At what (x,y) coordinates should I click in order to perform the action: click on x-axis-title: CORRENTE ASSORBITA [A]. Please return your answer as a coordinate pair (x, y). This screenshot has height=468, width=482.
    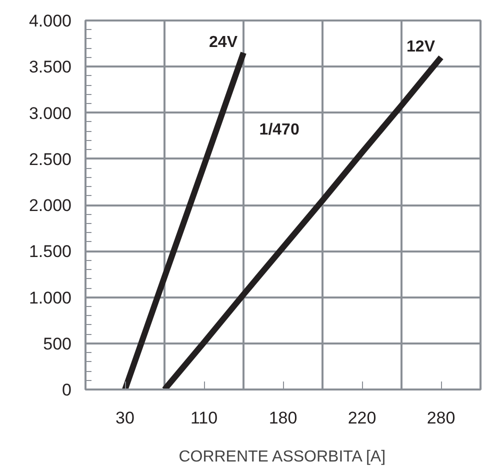
    Looking at the image, I should click on (282, 457).